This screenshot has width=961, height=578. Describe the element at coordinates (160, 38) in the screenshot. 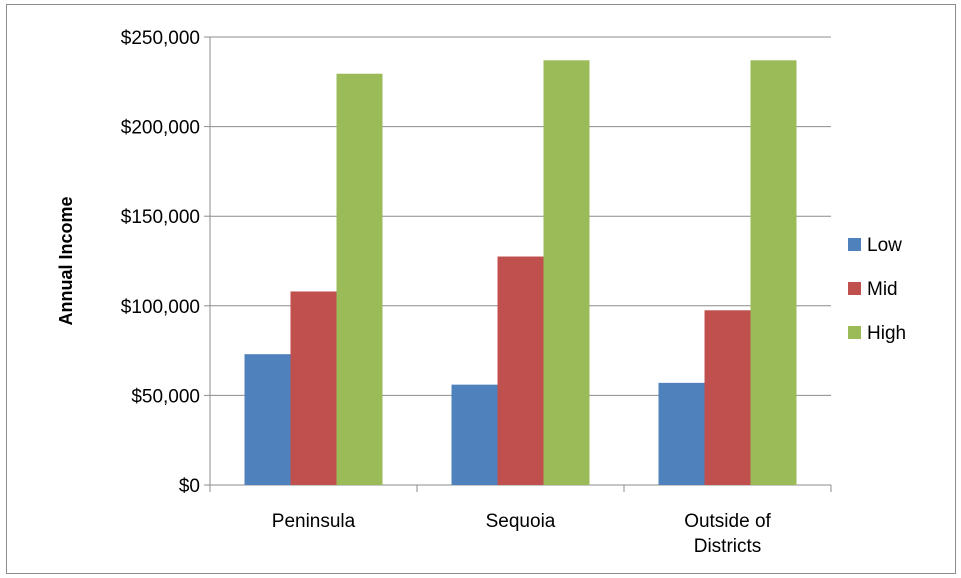

I see `y-tick-label: $250,000` at that location.